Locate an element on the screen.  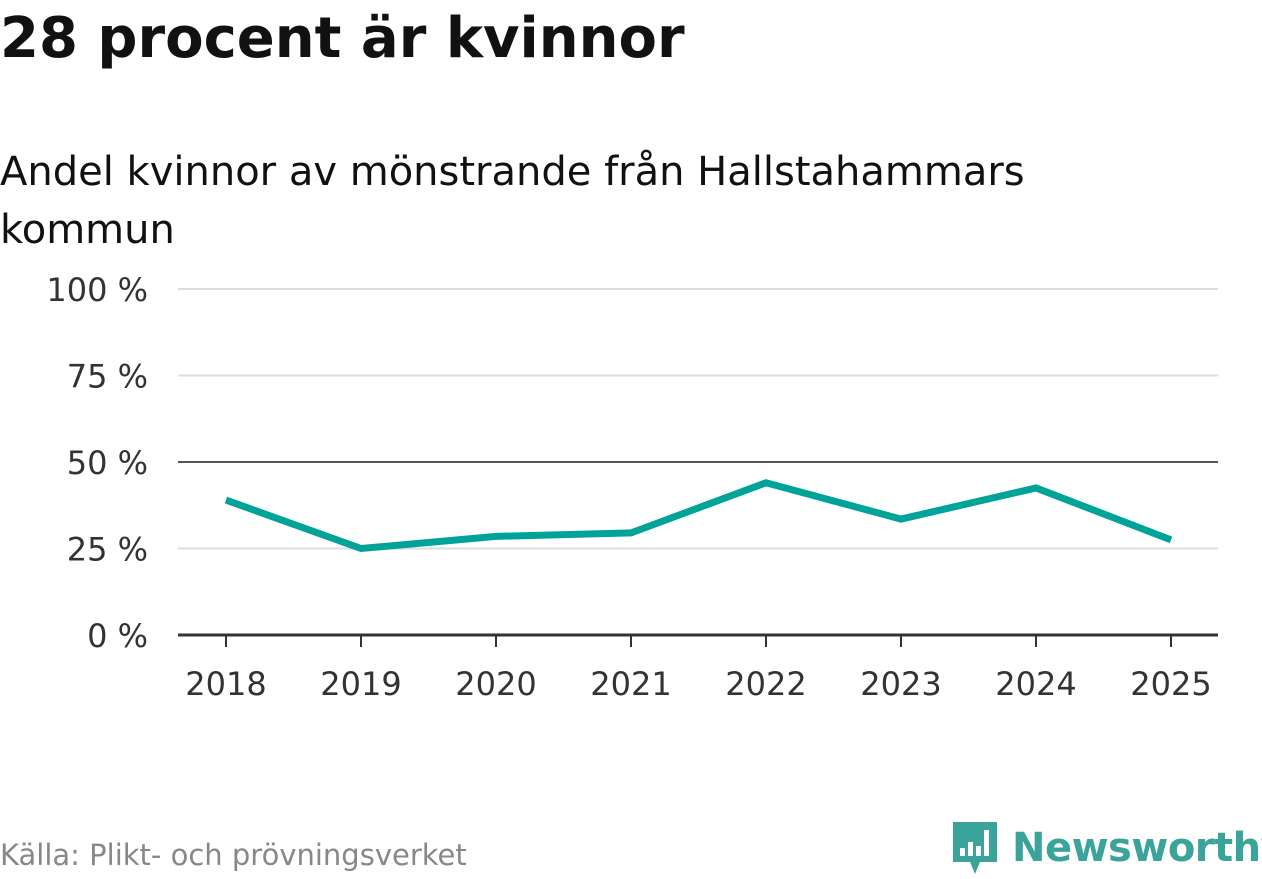
x-tick-label-2021: 2021 is located at coordinates (630, 684).